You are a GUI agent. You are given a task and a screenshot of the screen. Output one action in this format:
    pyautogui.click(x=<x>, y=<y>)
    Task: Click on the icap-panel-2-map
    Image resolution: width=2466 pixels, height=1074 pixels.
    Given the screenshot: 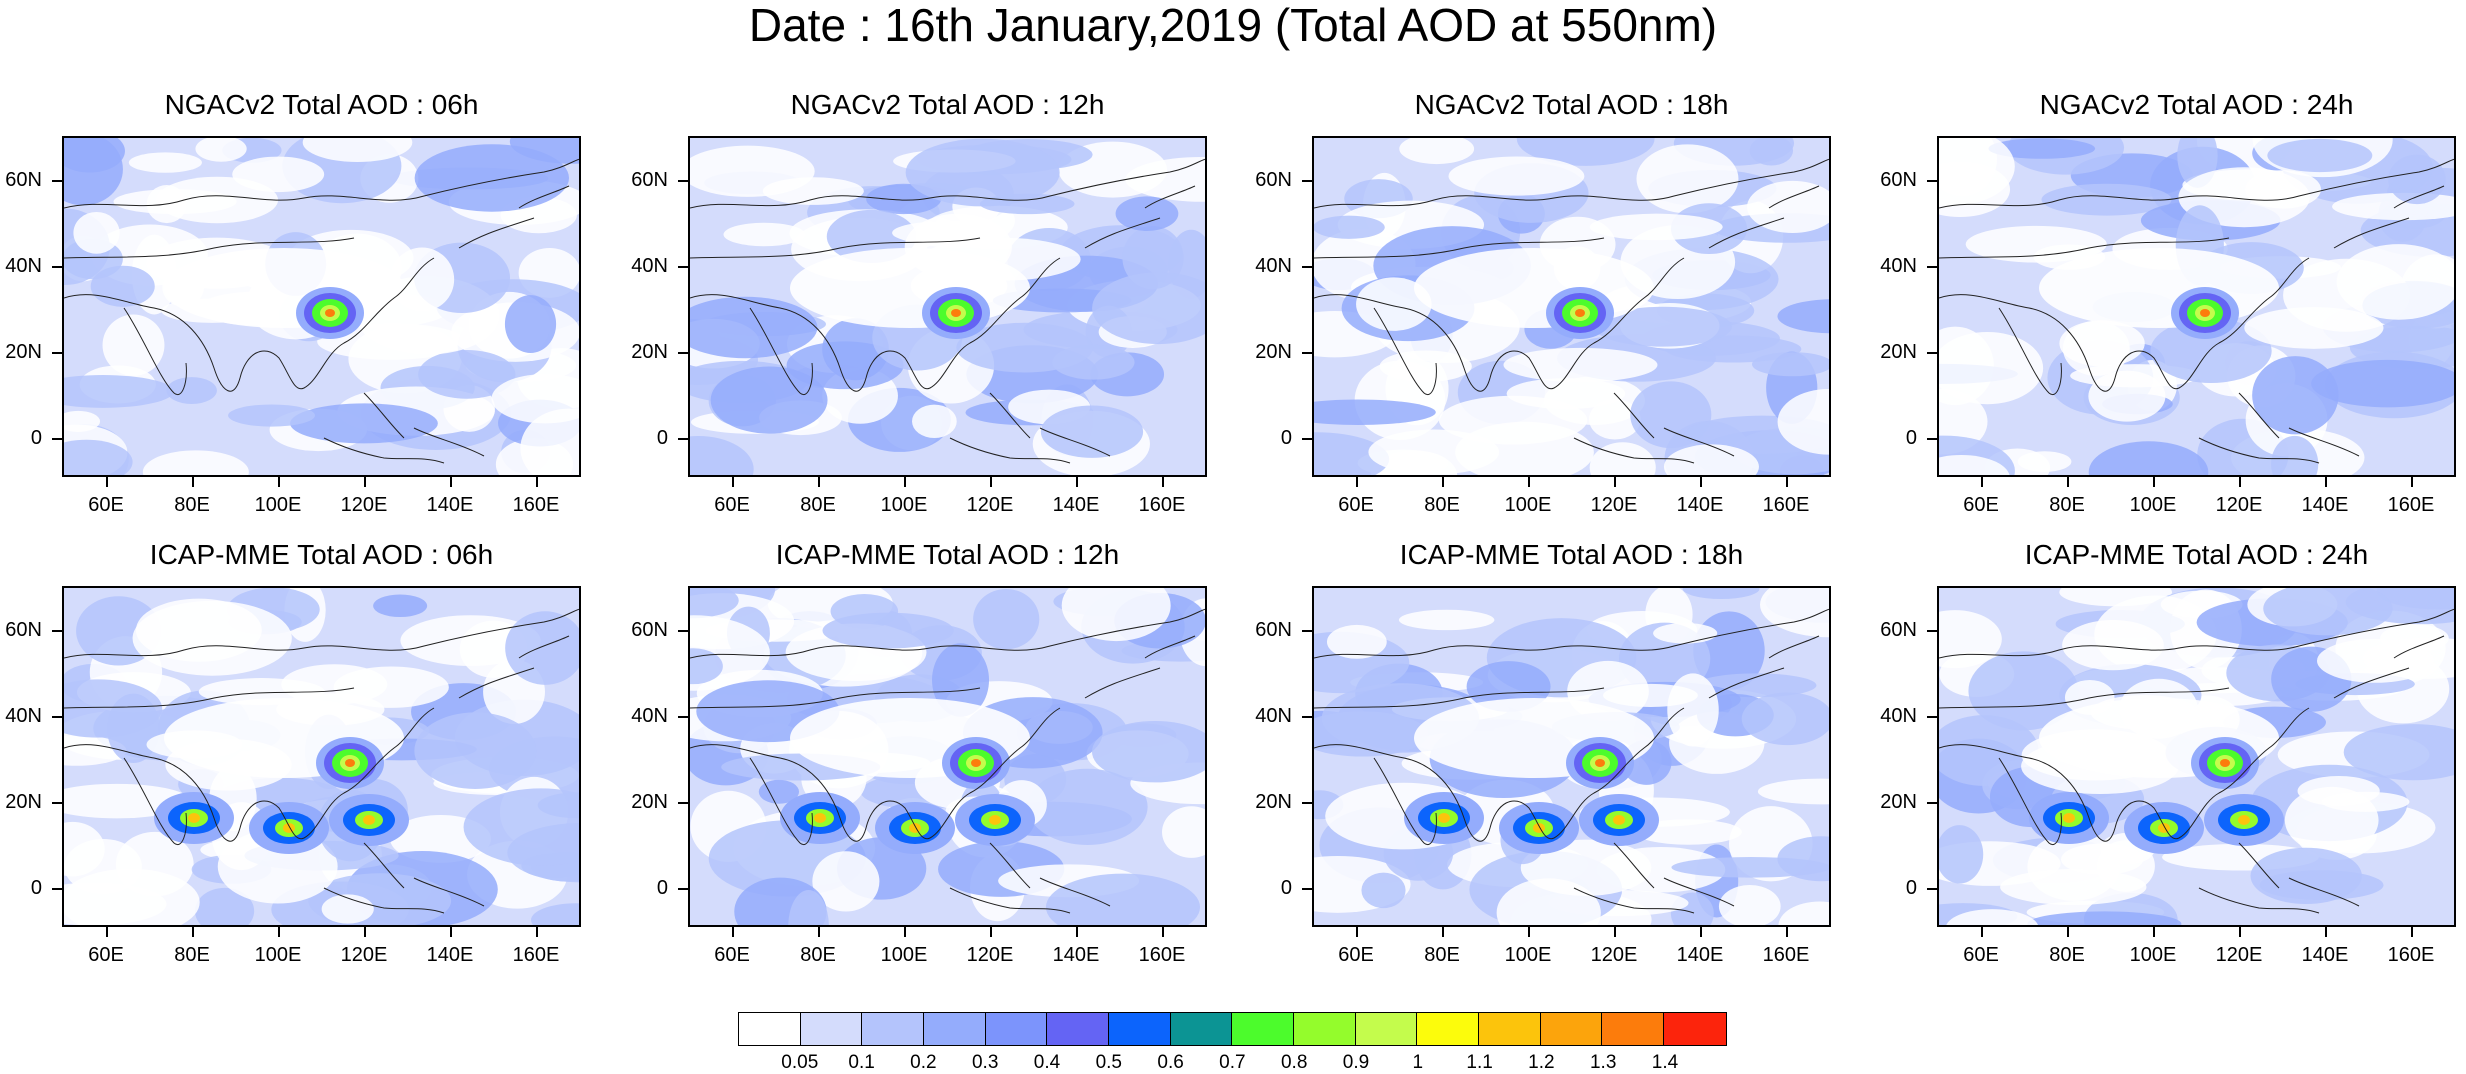 What is the action you would take?
    pyautogui.click(x=947, y=756)
    